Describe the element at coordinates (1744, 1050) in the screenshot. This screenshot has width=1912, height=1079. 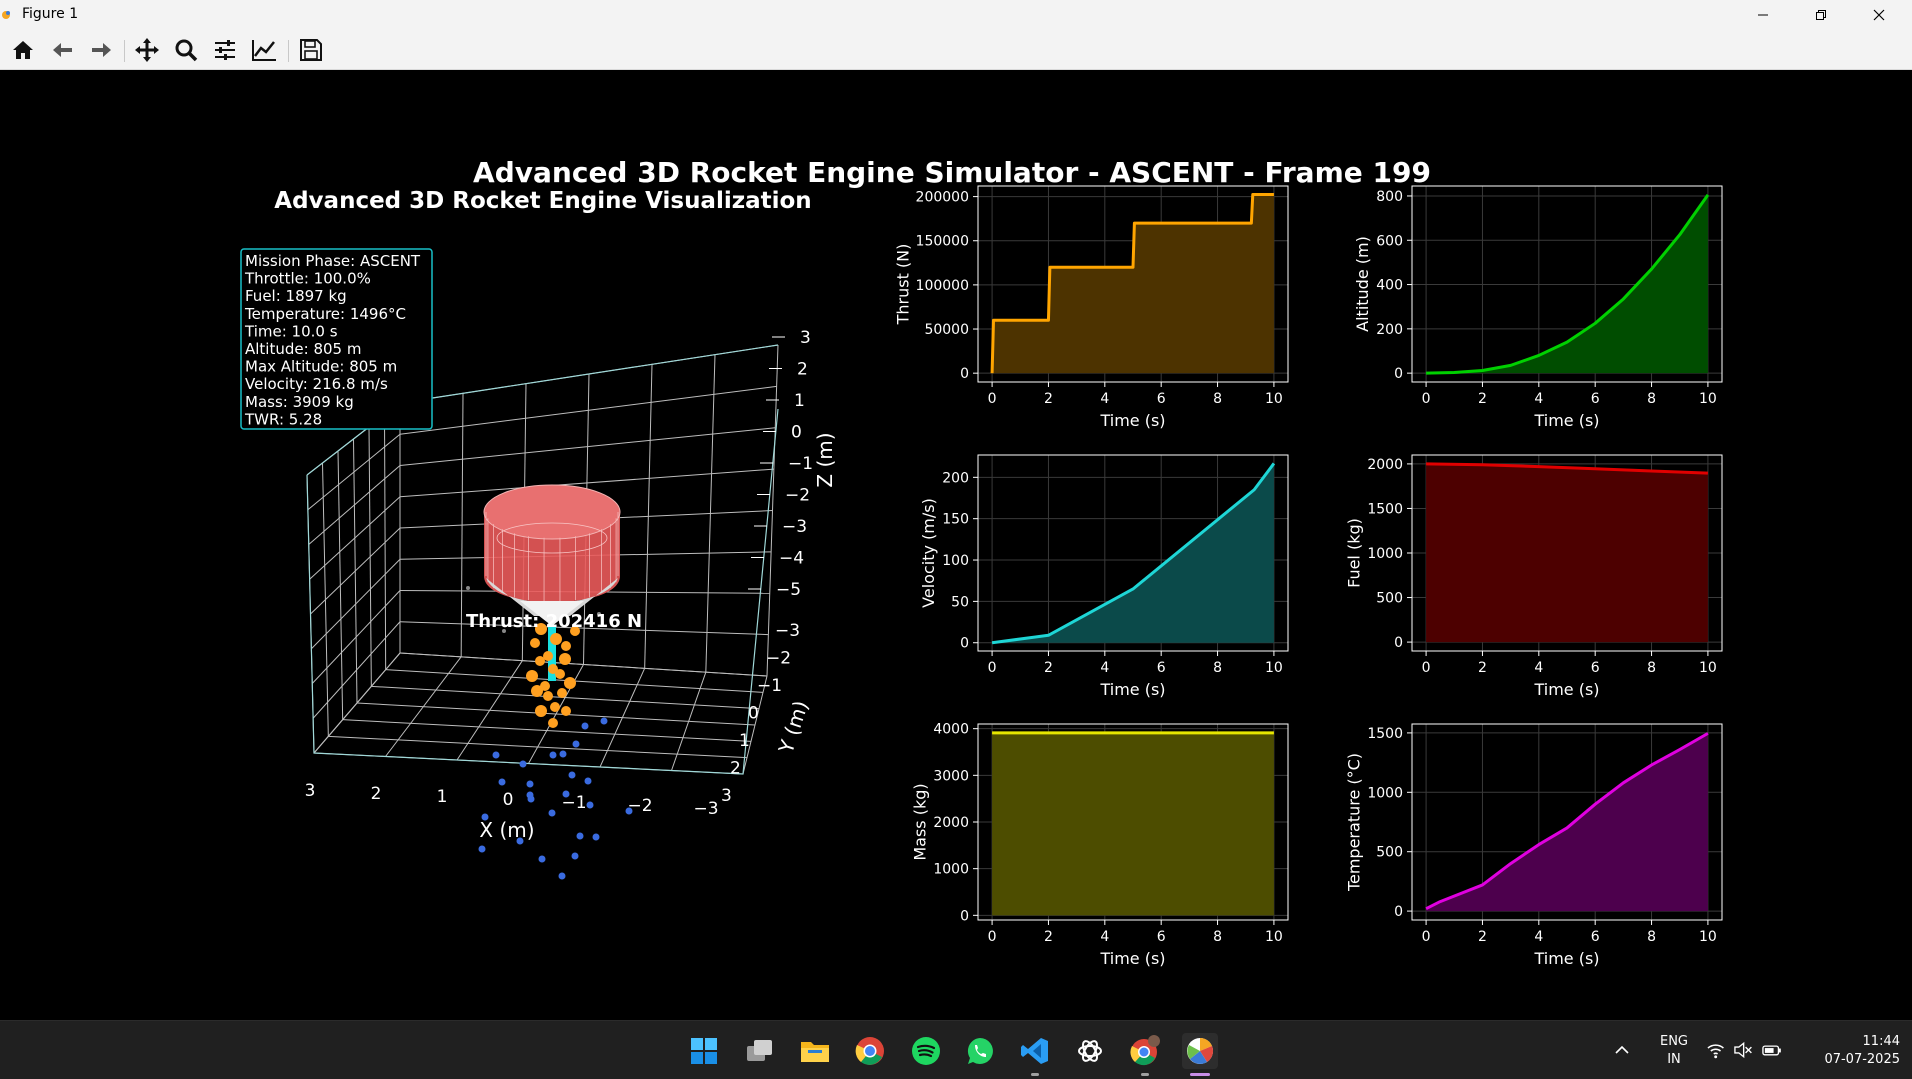
I see `system-tray-status` at that location.